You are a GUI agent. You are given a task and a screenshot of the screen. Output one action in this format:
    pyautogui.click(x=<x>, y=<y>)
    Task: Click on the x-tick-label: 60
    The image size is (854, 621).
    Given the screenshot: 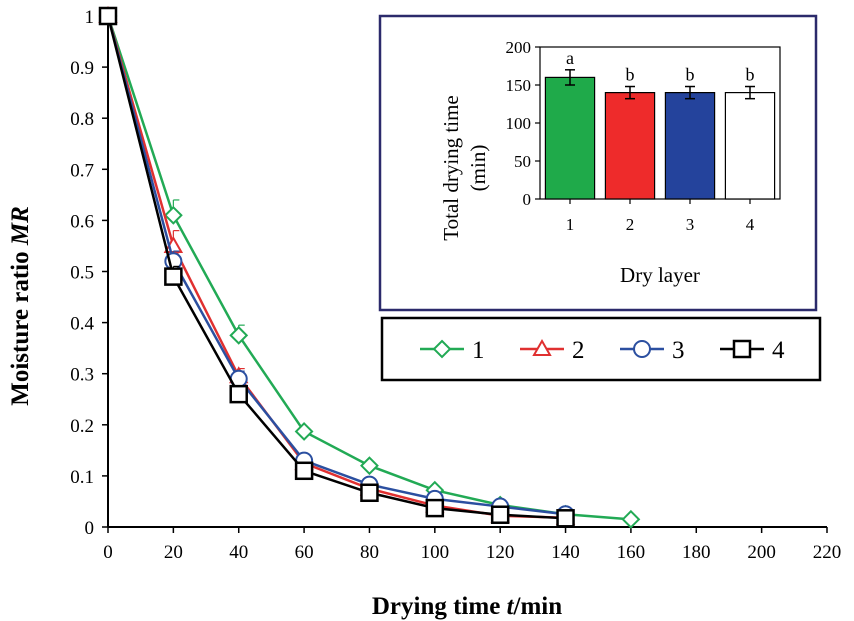 What is the action you would take?
    pyautogui.click(x=304, y=552)
    